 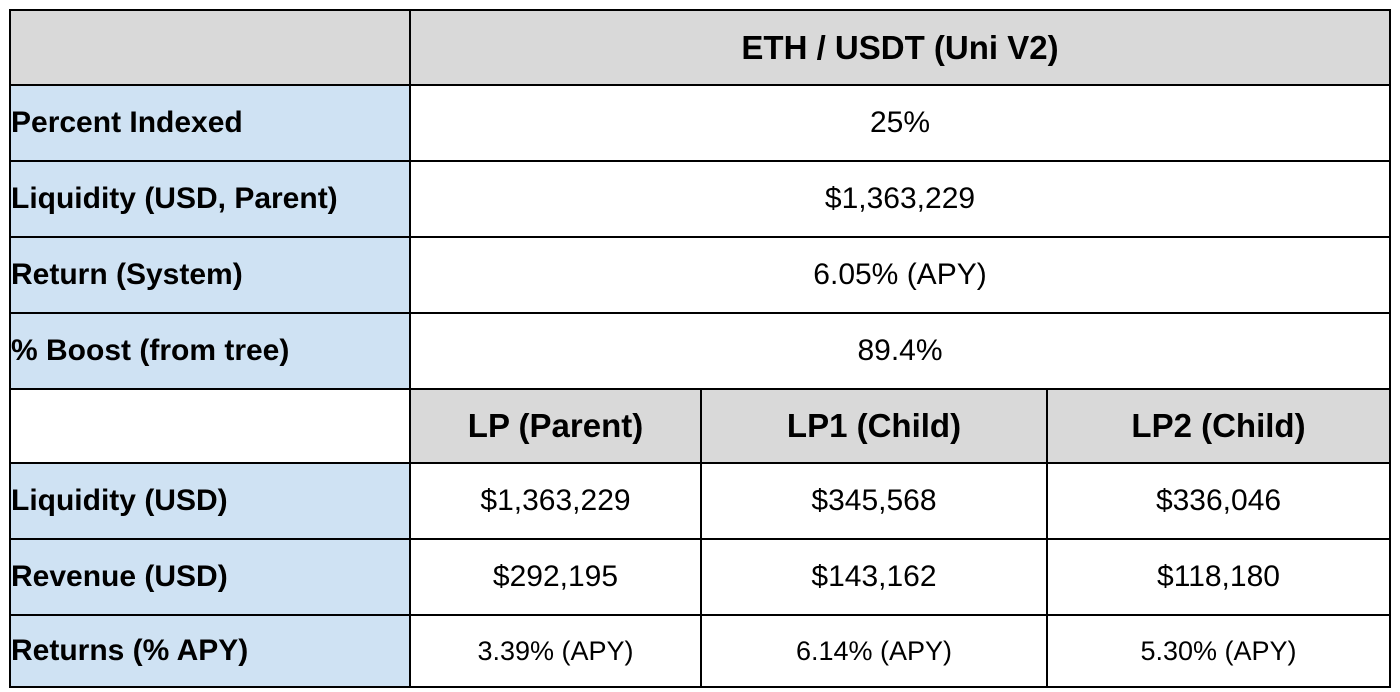 What do you see at coordinates (210, 123) in the screenshot?
I see `row-label: Percent Indexed` at bounding box center [210, 123].